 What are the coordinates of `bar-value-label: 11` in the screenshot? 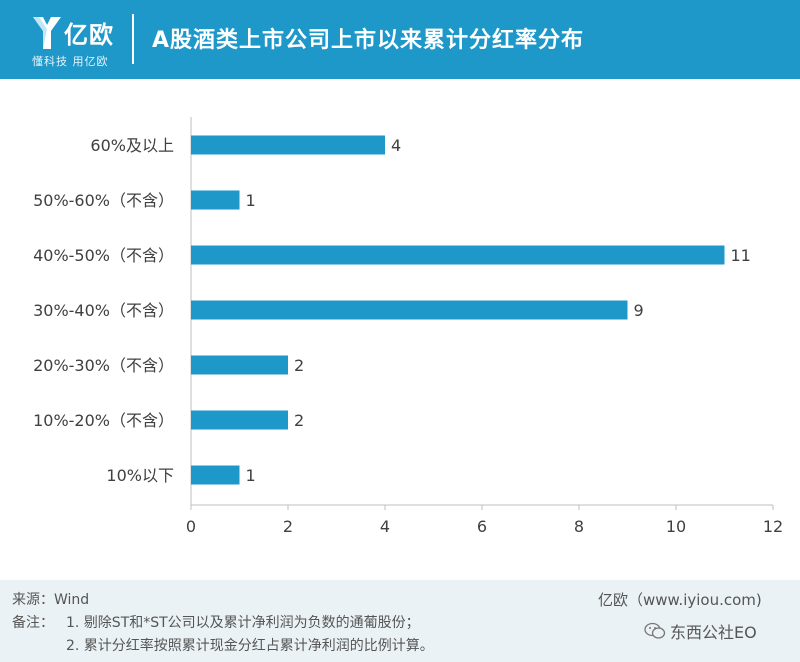 It's located at (741, 255).